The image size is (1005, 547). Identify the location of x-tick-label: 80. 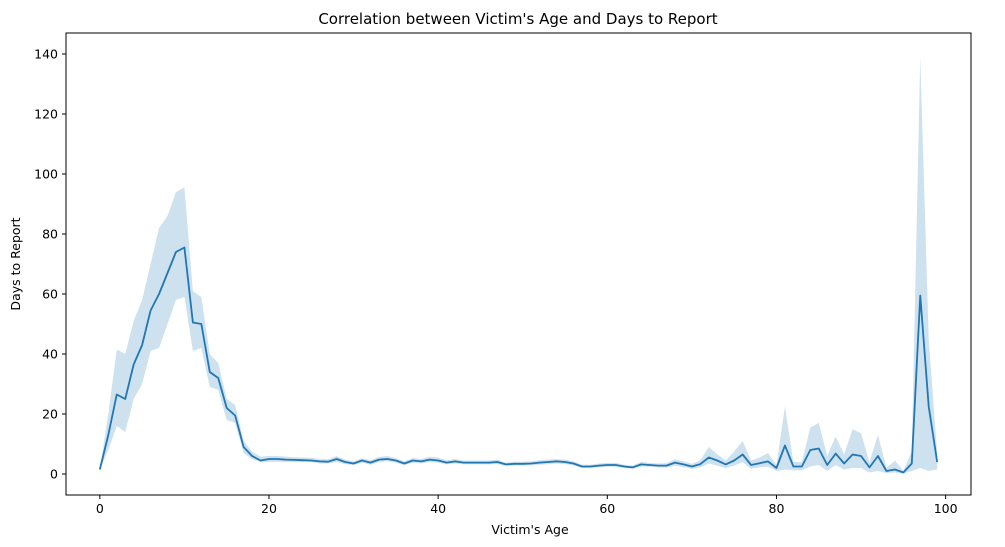
(777, 508).